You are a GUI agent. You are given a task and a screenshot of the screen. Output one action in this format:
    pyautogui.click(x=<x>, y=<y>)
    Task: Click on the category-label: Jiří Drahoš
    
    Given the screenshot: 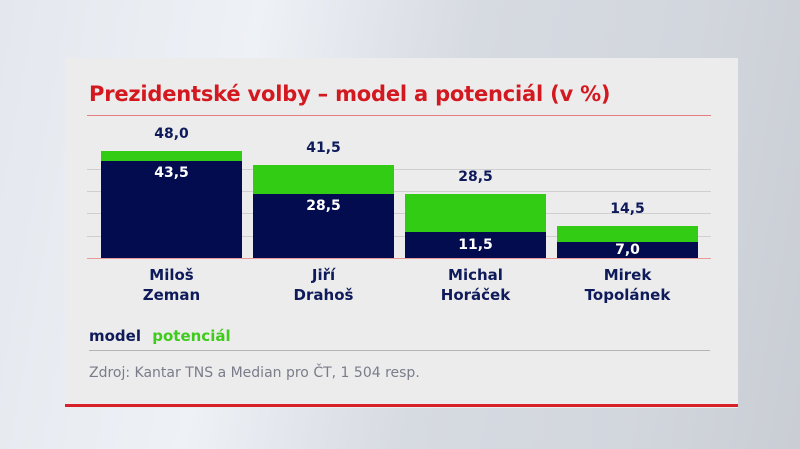 What is the action you would take?
    pyautogui.click(x=323, y=285)
    